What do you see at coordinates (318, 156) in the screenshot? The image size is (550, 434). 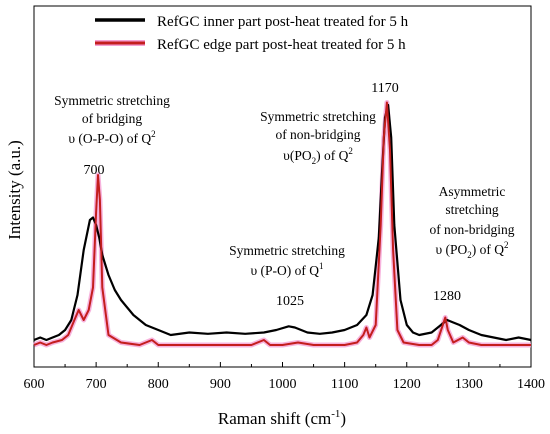 I see `annotation-1170-formula: υ(PO2) of Q2` at bounding box center [318, 156].